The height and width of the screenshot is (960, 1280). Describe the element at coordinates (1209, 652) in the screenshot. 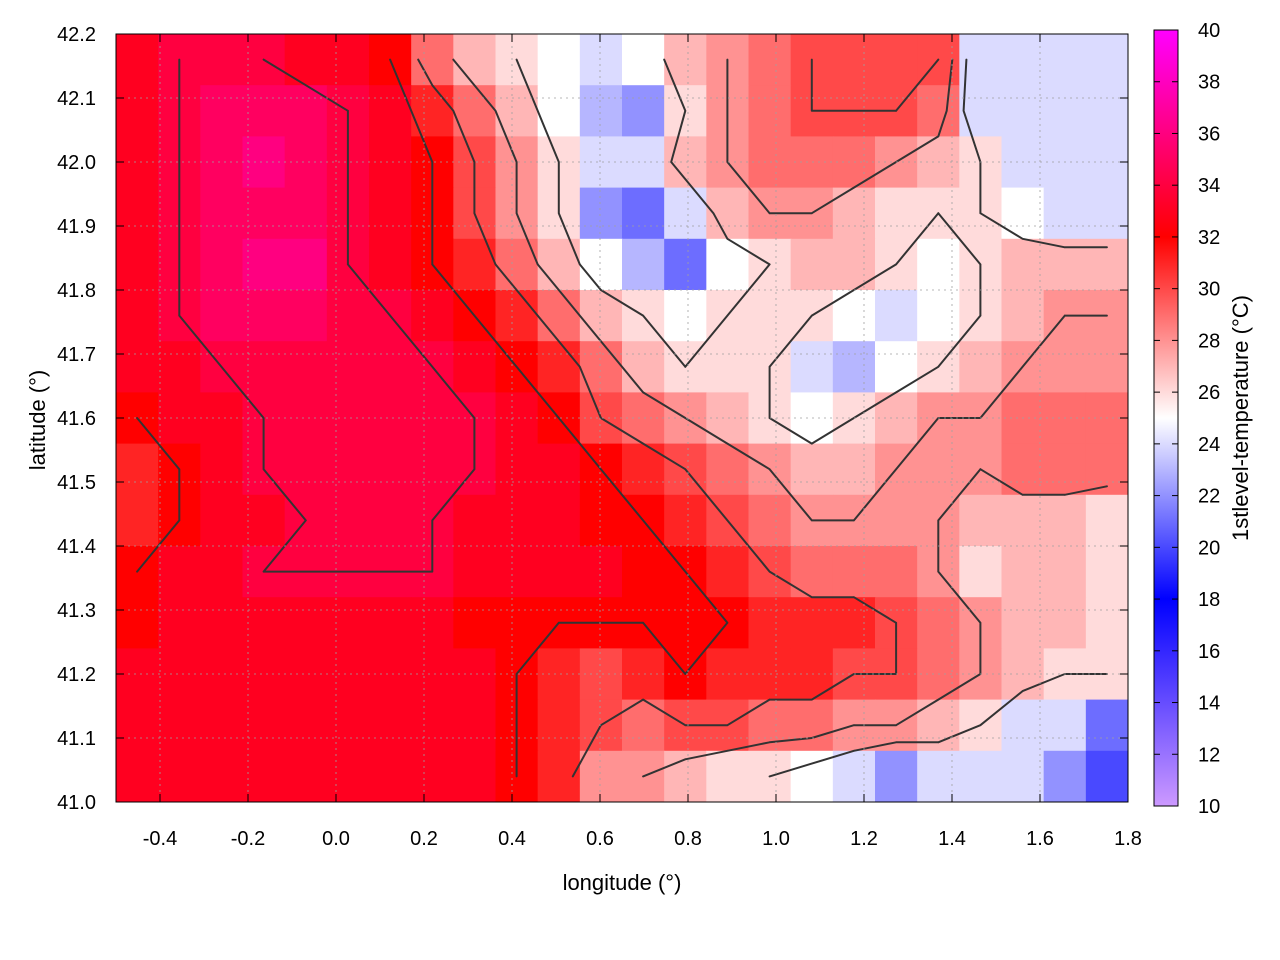

I see `colorbar-tick-label: 16` at that location.